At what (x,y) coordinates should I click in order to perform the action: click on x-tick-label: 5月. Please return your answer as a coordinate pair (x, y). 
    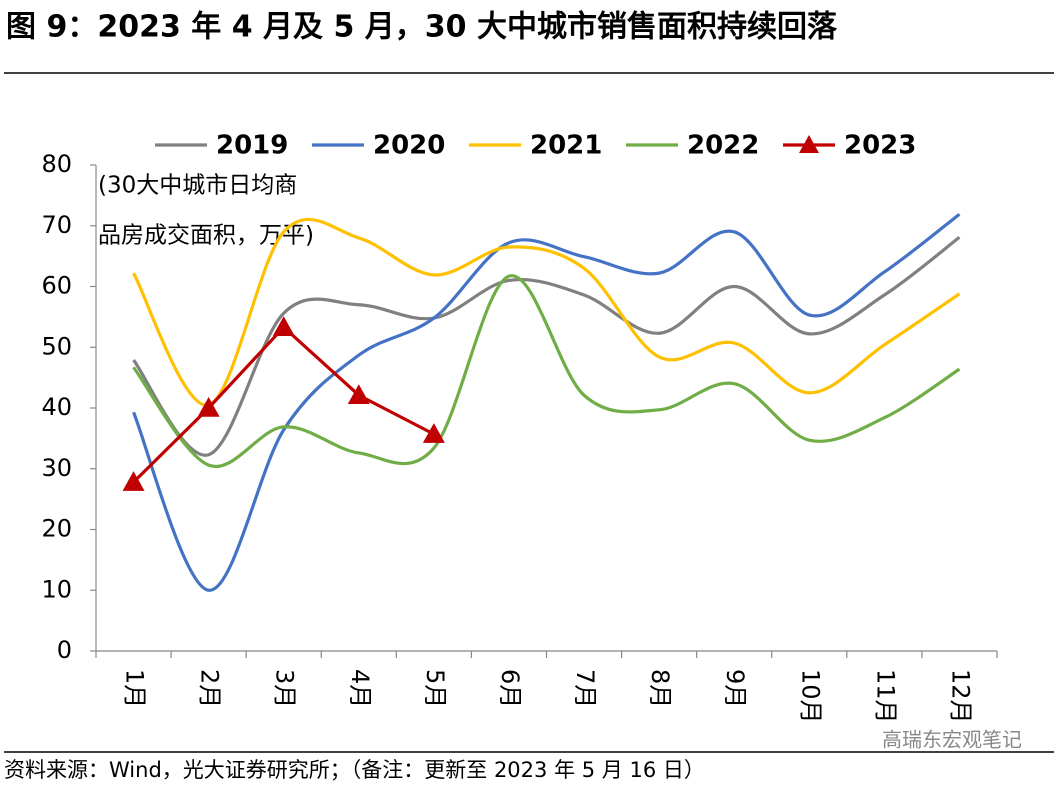
    Looking at the image, I should click on (435, 688).